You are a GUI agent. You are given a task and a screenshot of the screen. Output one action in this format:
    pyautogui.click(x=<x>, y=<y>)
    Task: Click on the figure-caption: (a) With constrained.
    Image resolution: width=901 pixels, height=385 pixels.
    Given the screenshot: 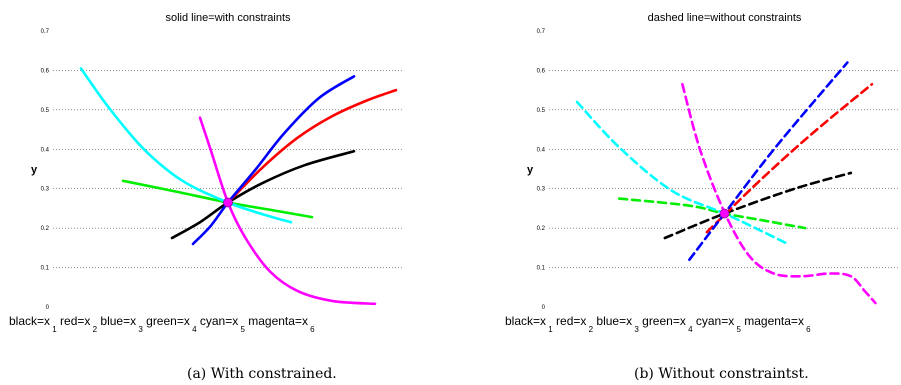 What is the action you would take?
    pyautogui.click(x=262, y=374)
    